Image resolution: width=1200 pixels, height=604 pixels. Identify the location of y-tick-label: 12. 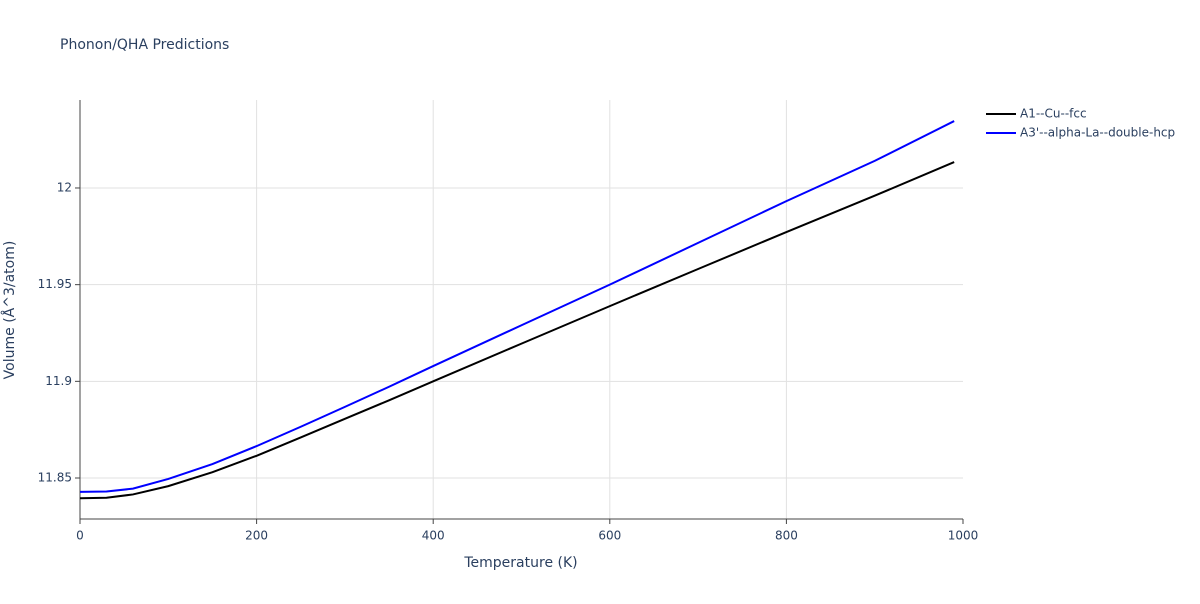
(64, 187).